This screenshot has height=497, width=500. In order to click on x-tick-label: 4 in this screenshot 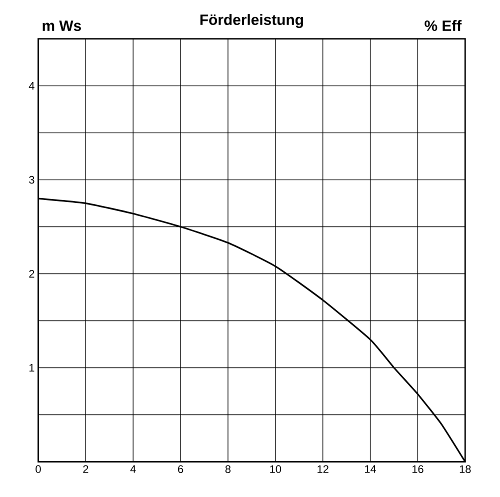, I will do `click(133, 469)`.